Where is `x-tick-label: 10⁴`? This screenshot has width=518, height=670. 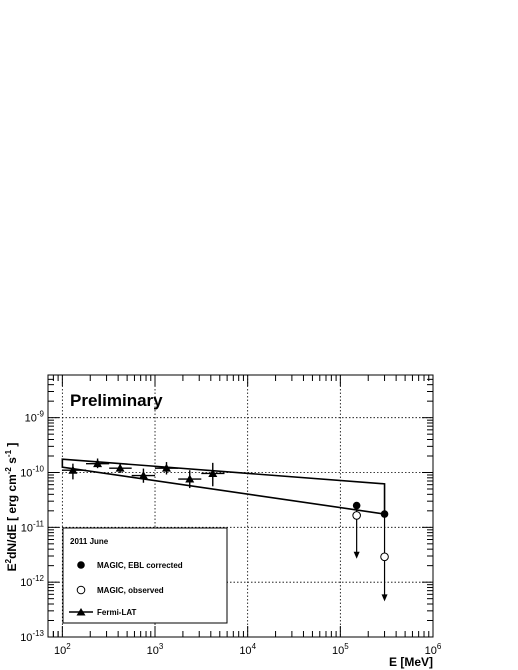 x-tick-label: 10⁴ is located at coordinates (247, 649).